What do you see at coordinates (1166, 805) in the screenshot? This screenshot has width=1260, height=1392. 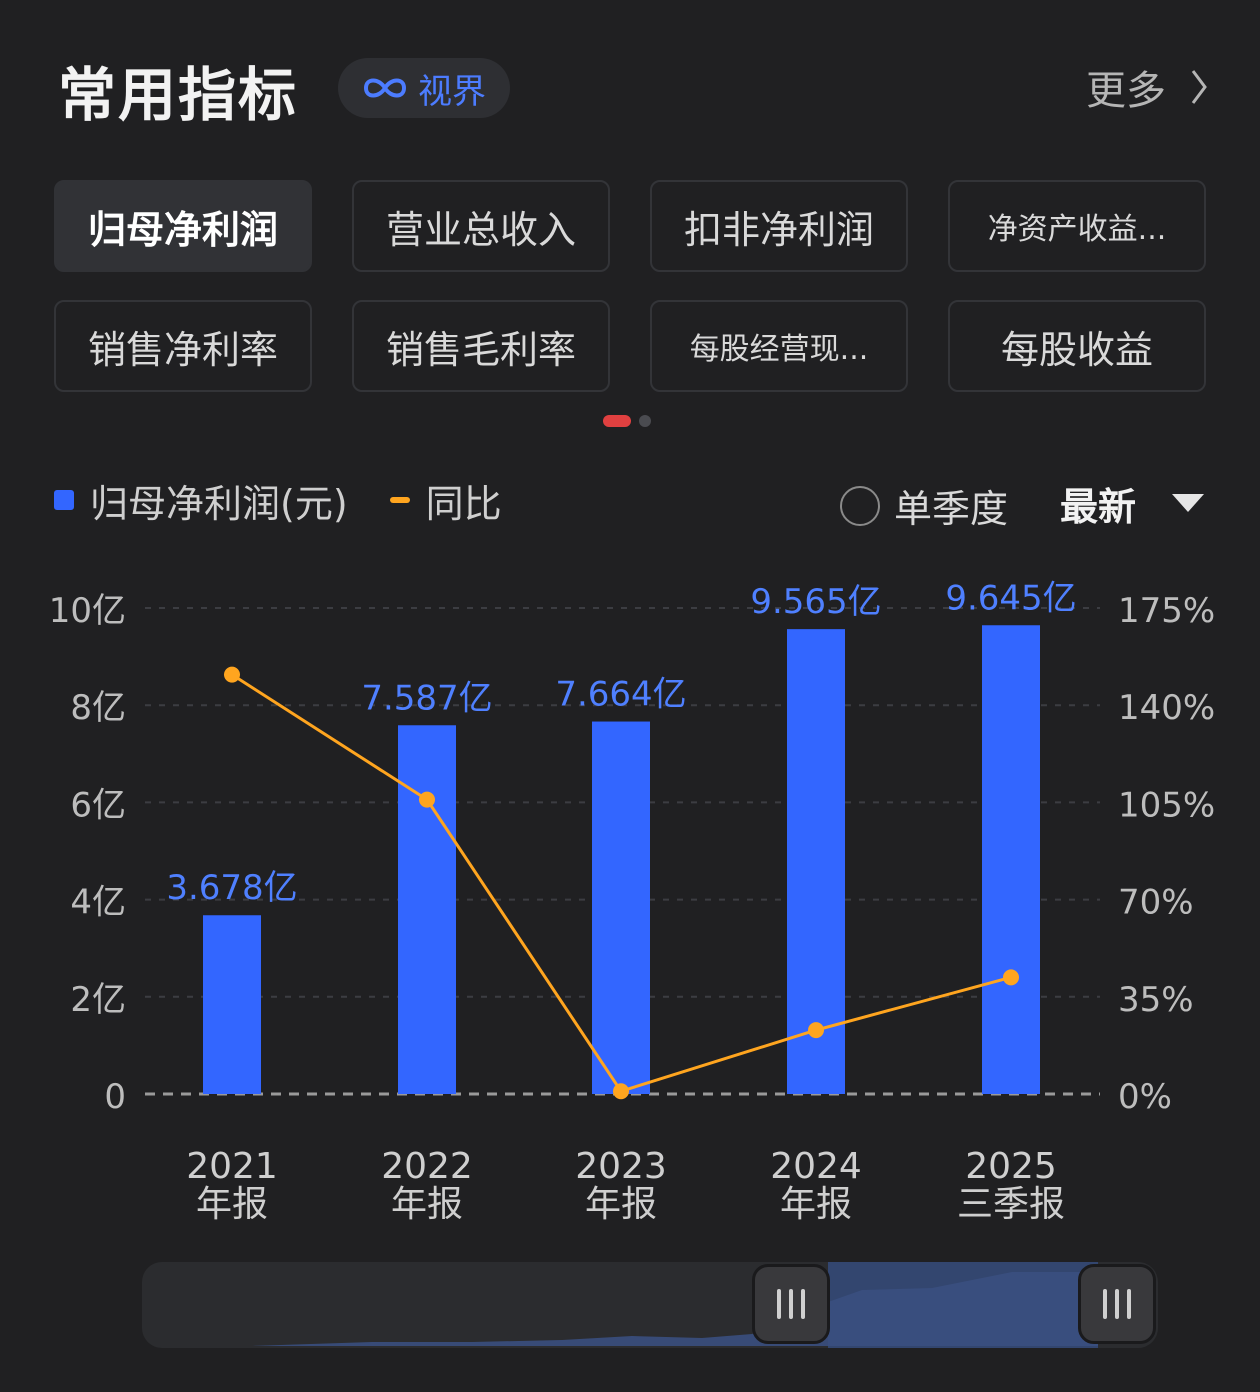 I see `y-right-tick-label: 105%` at bounding box center [1166, 805].